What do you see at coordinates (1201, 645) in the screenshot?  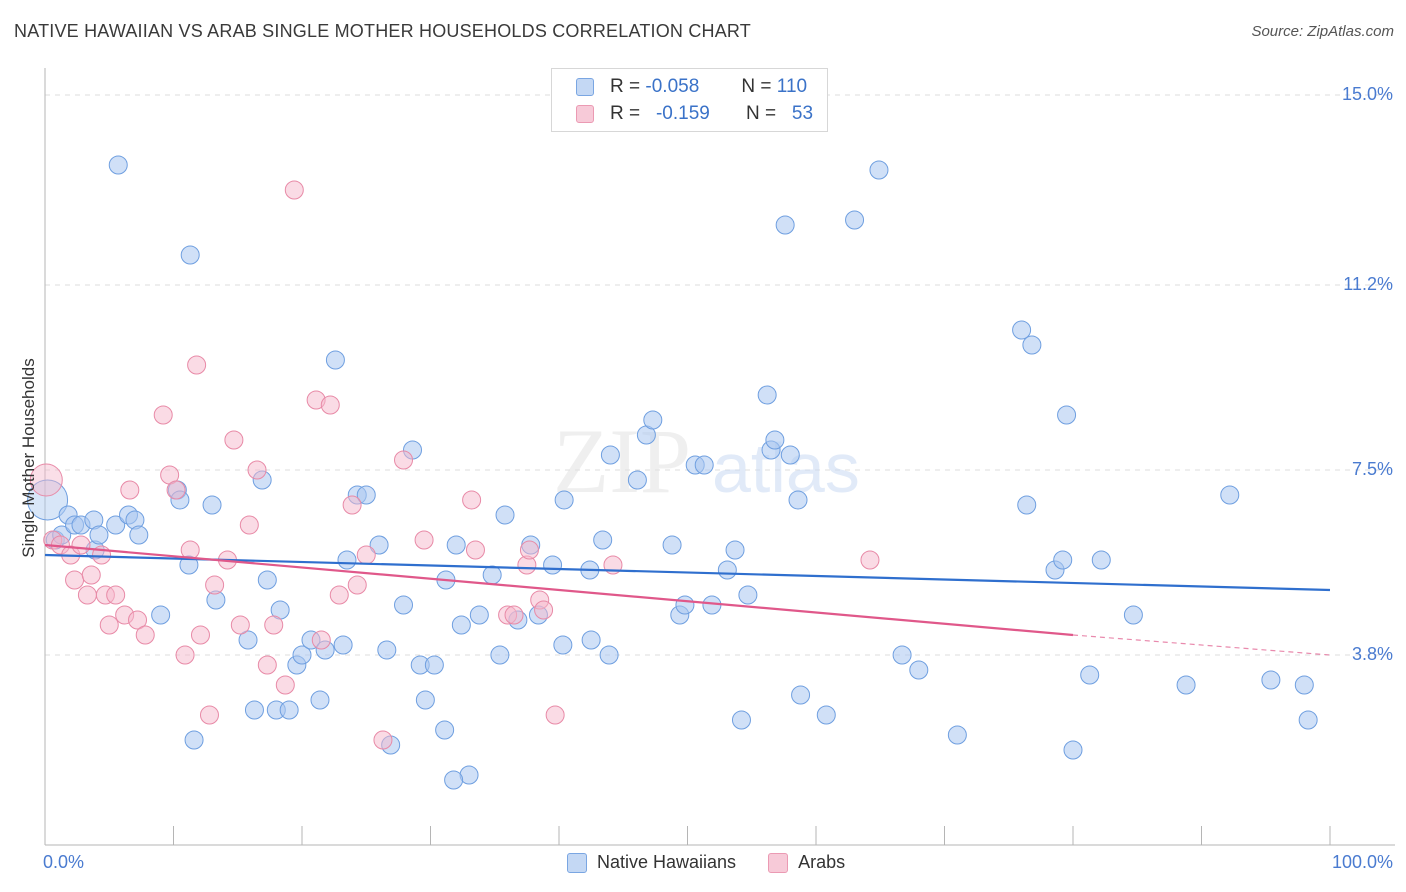 I see `trend-line-arabs-extension` at bounding box center [1201, 645].